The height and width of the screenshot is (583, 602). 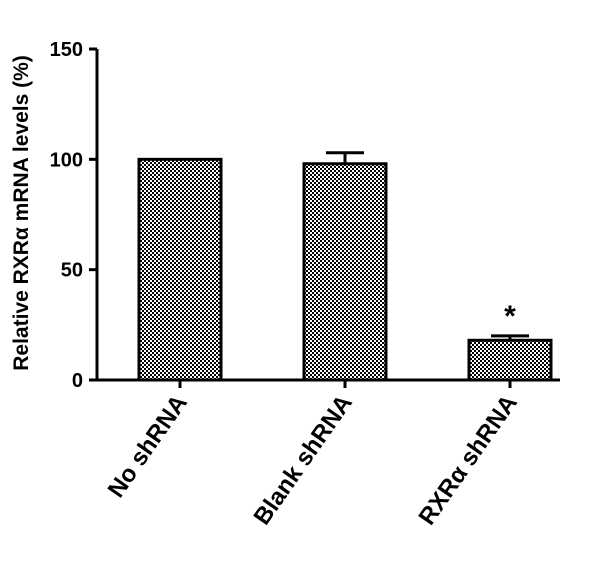 What do you see at coordinates (66, 50) in the screenshot?
I see `y-tick-label: 150` at bounding box center [66, 50].